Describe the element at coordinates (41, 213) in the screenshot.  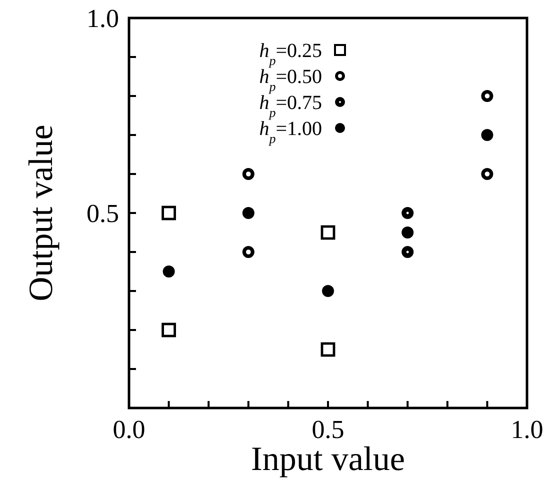
I see `y-axis-title: Output value` at that location.